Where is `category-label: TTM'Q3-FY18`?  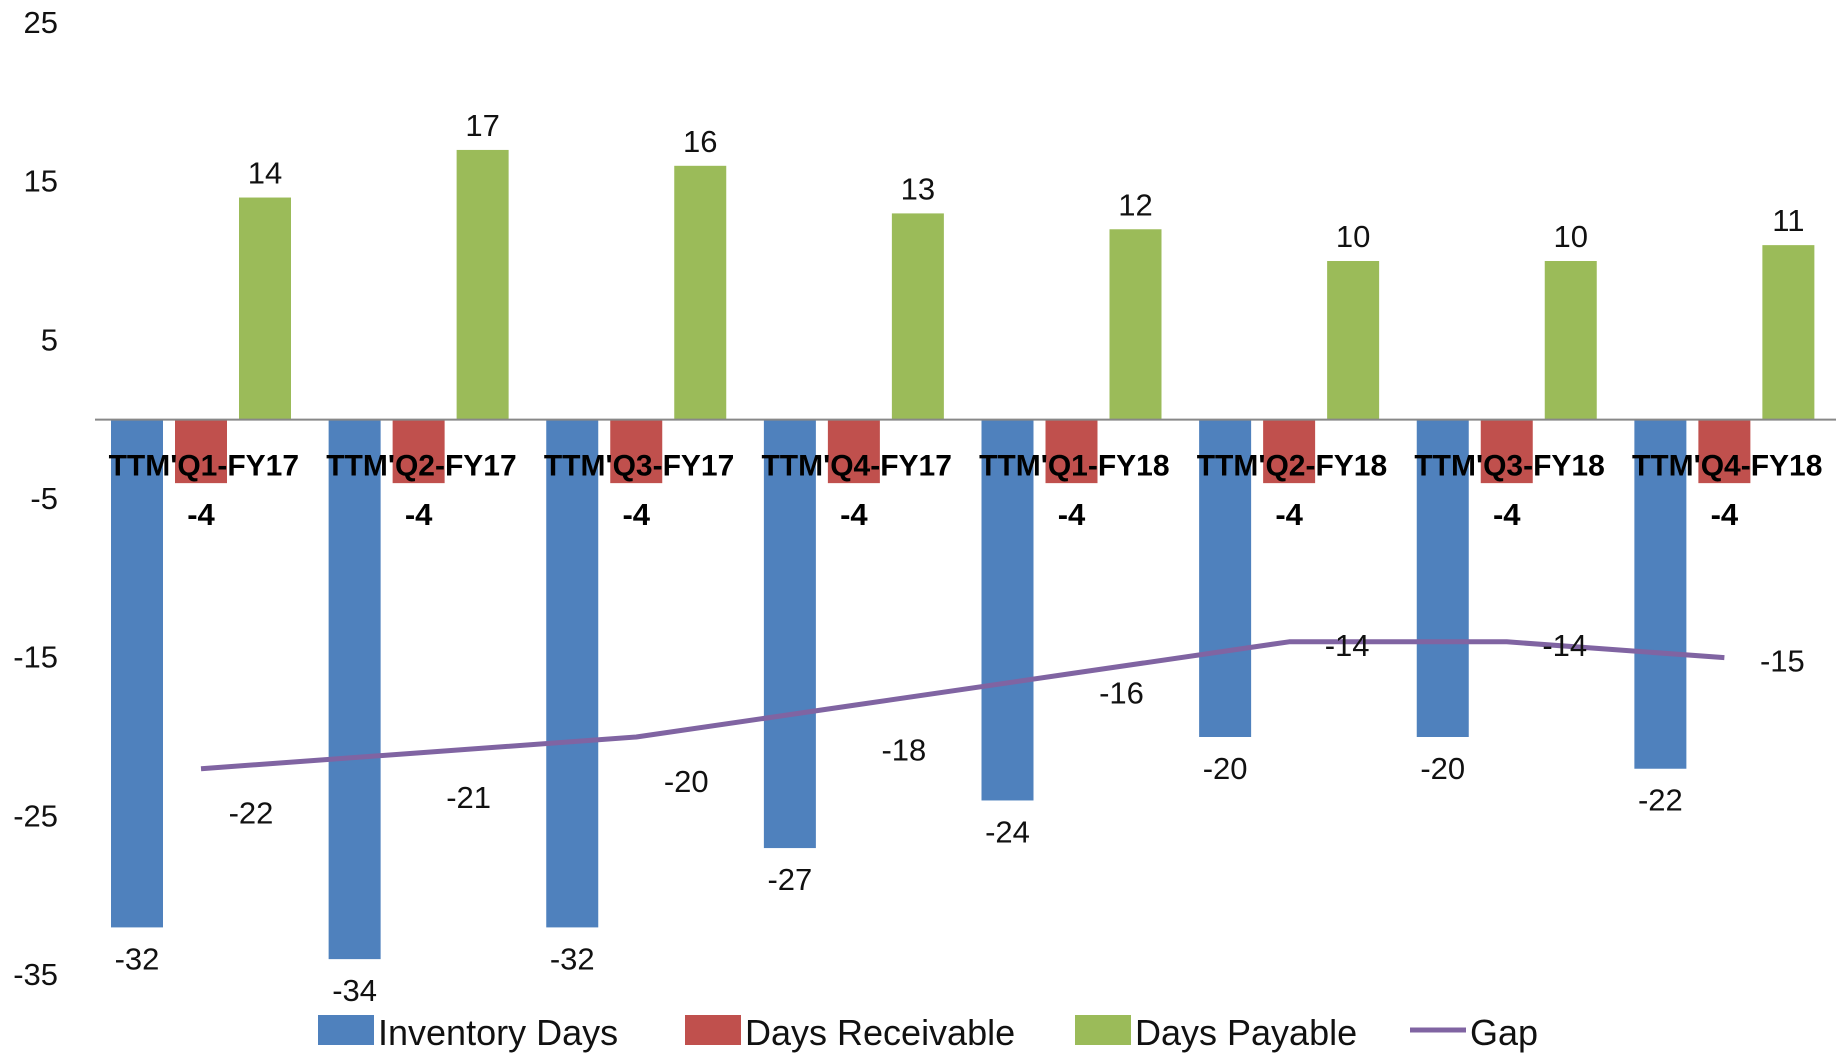 category-label: TTM'Q3-FY18 is located at coordinates (1509, 466).